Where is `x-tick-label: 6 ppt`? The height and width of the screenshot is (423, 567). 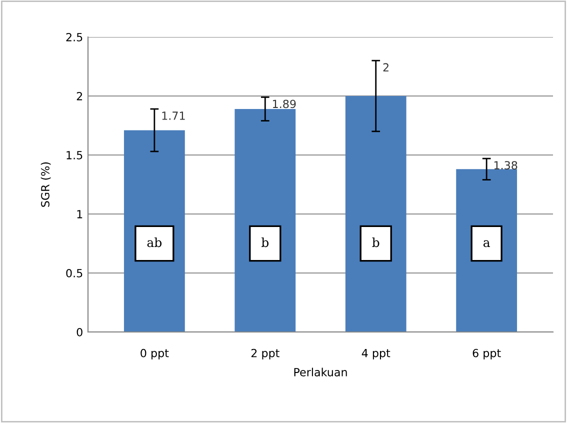 x-tick-label: 6 ppt is located at coordinates (486, 354).